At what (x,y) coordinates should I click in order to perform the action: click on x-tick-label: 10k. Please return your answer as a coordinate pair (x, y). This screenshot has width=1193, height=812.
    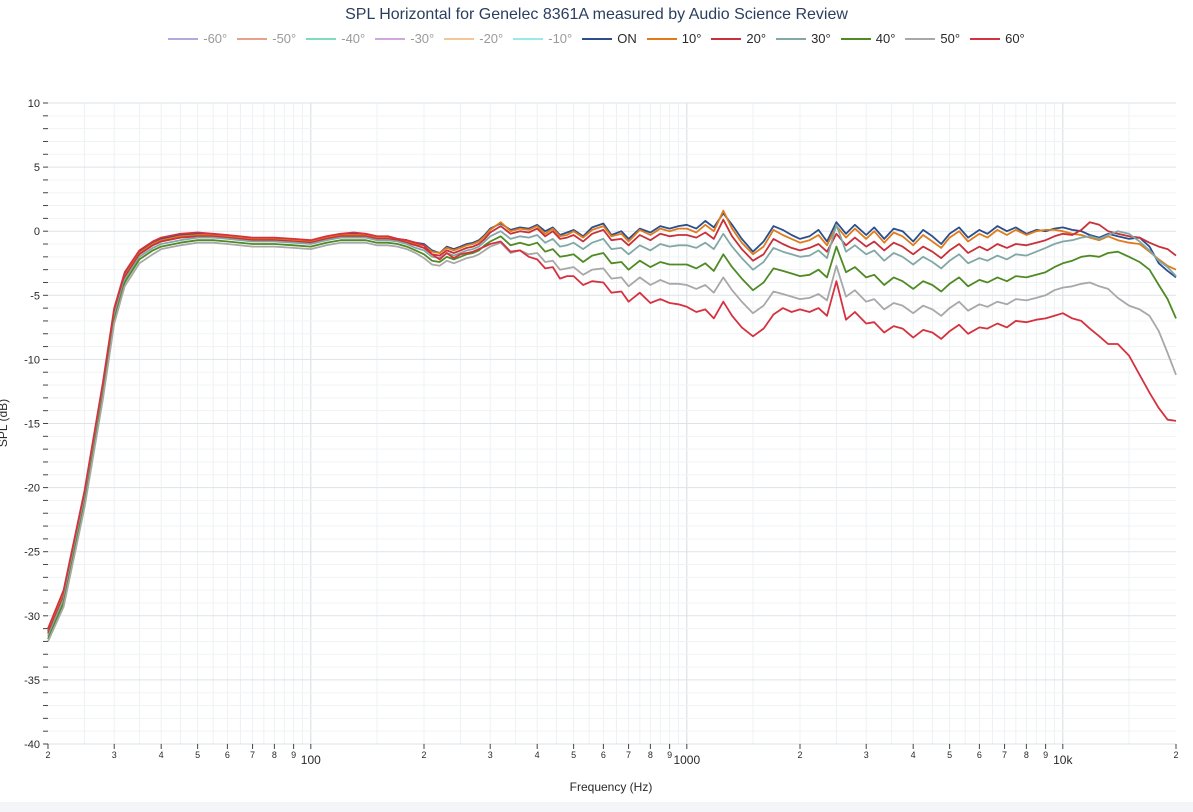
    Looking at the image, I should click on (1063, 760).